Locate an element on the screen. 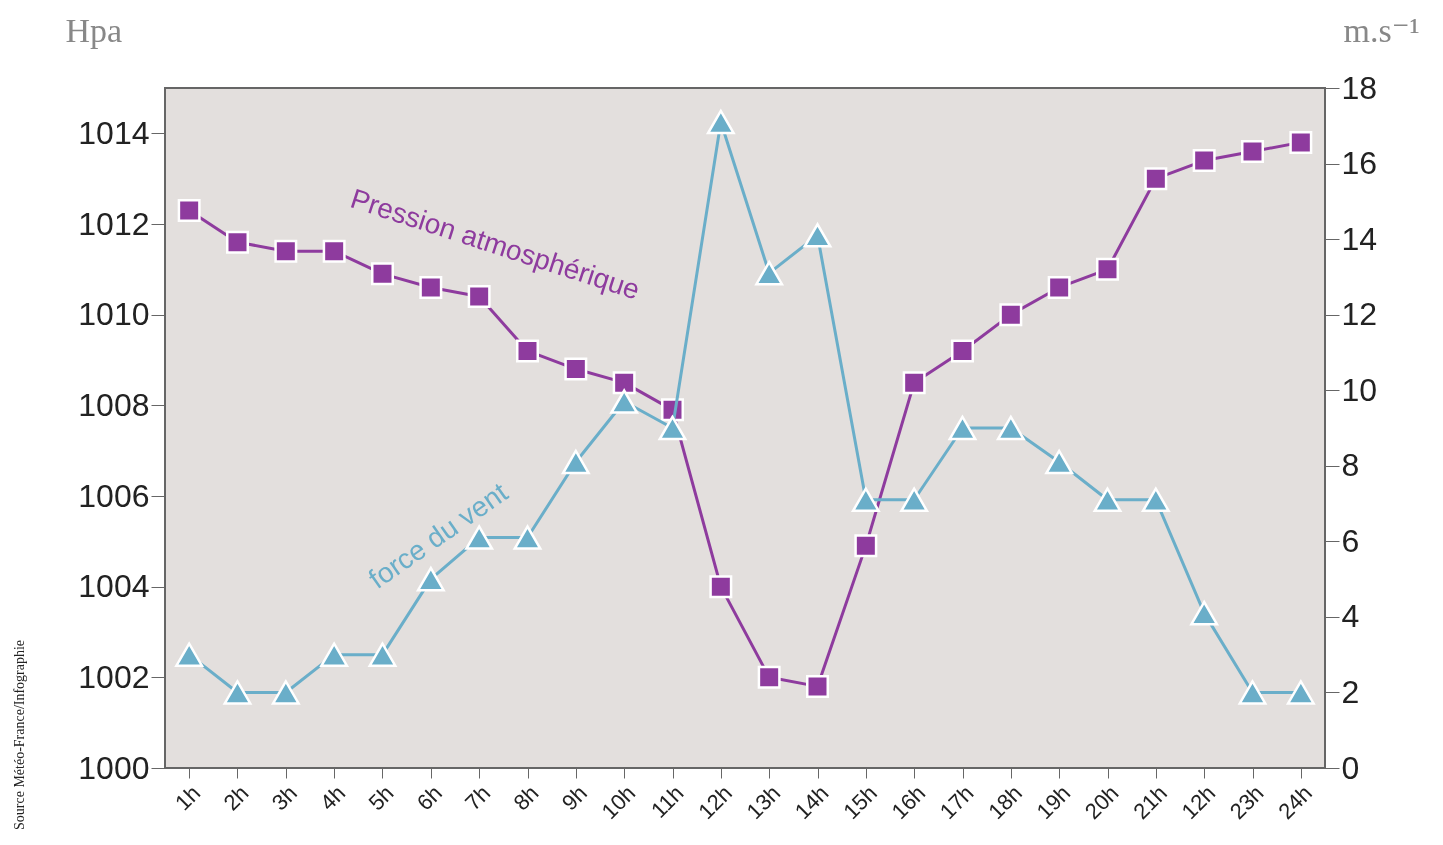  y2-tick-label: 0 is located at coordinates (1350, 767).